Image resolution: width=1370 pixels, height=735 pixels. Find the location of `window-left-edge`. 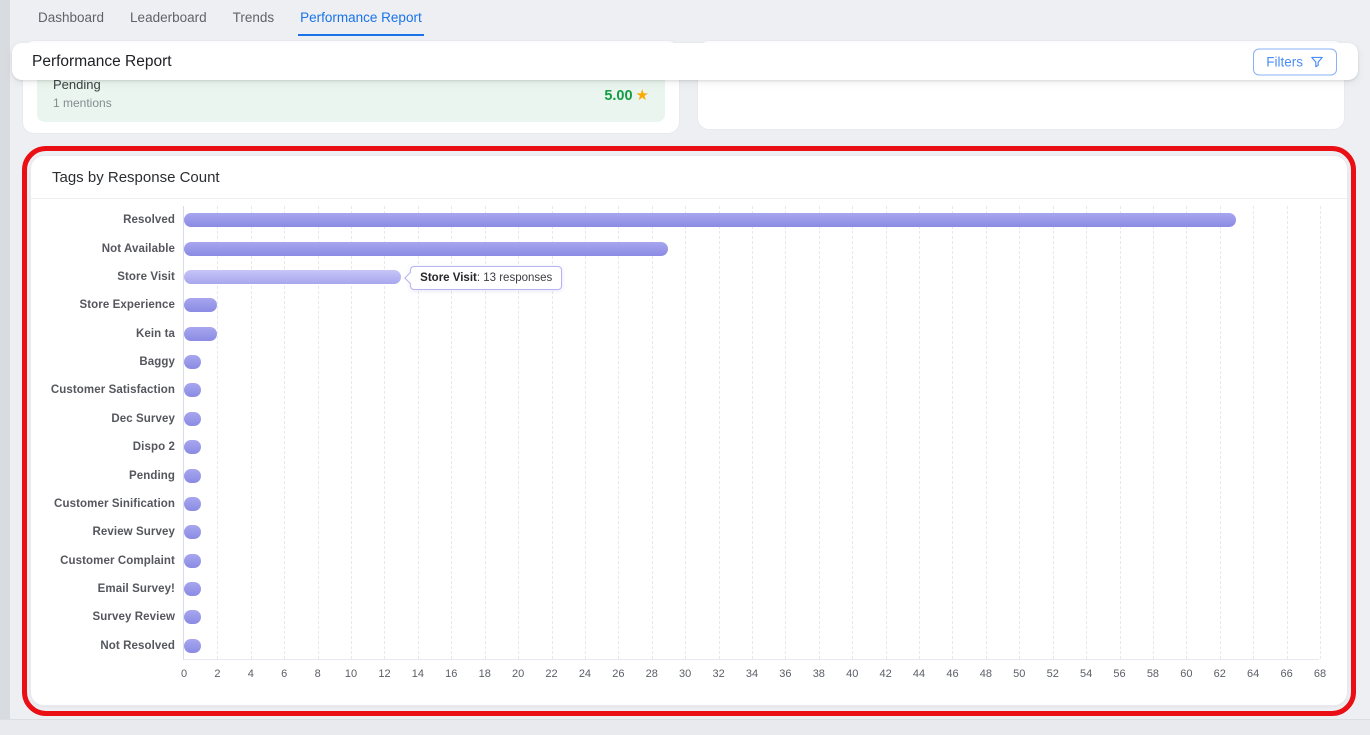

window-left-edge is located at coordinates (5, 359).